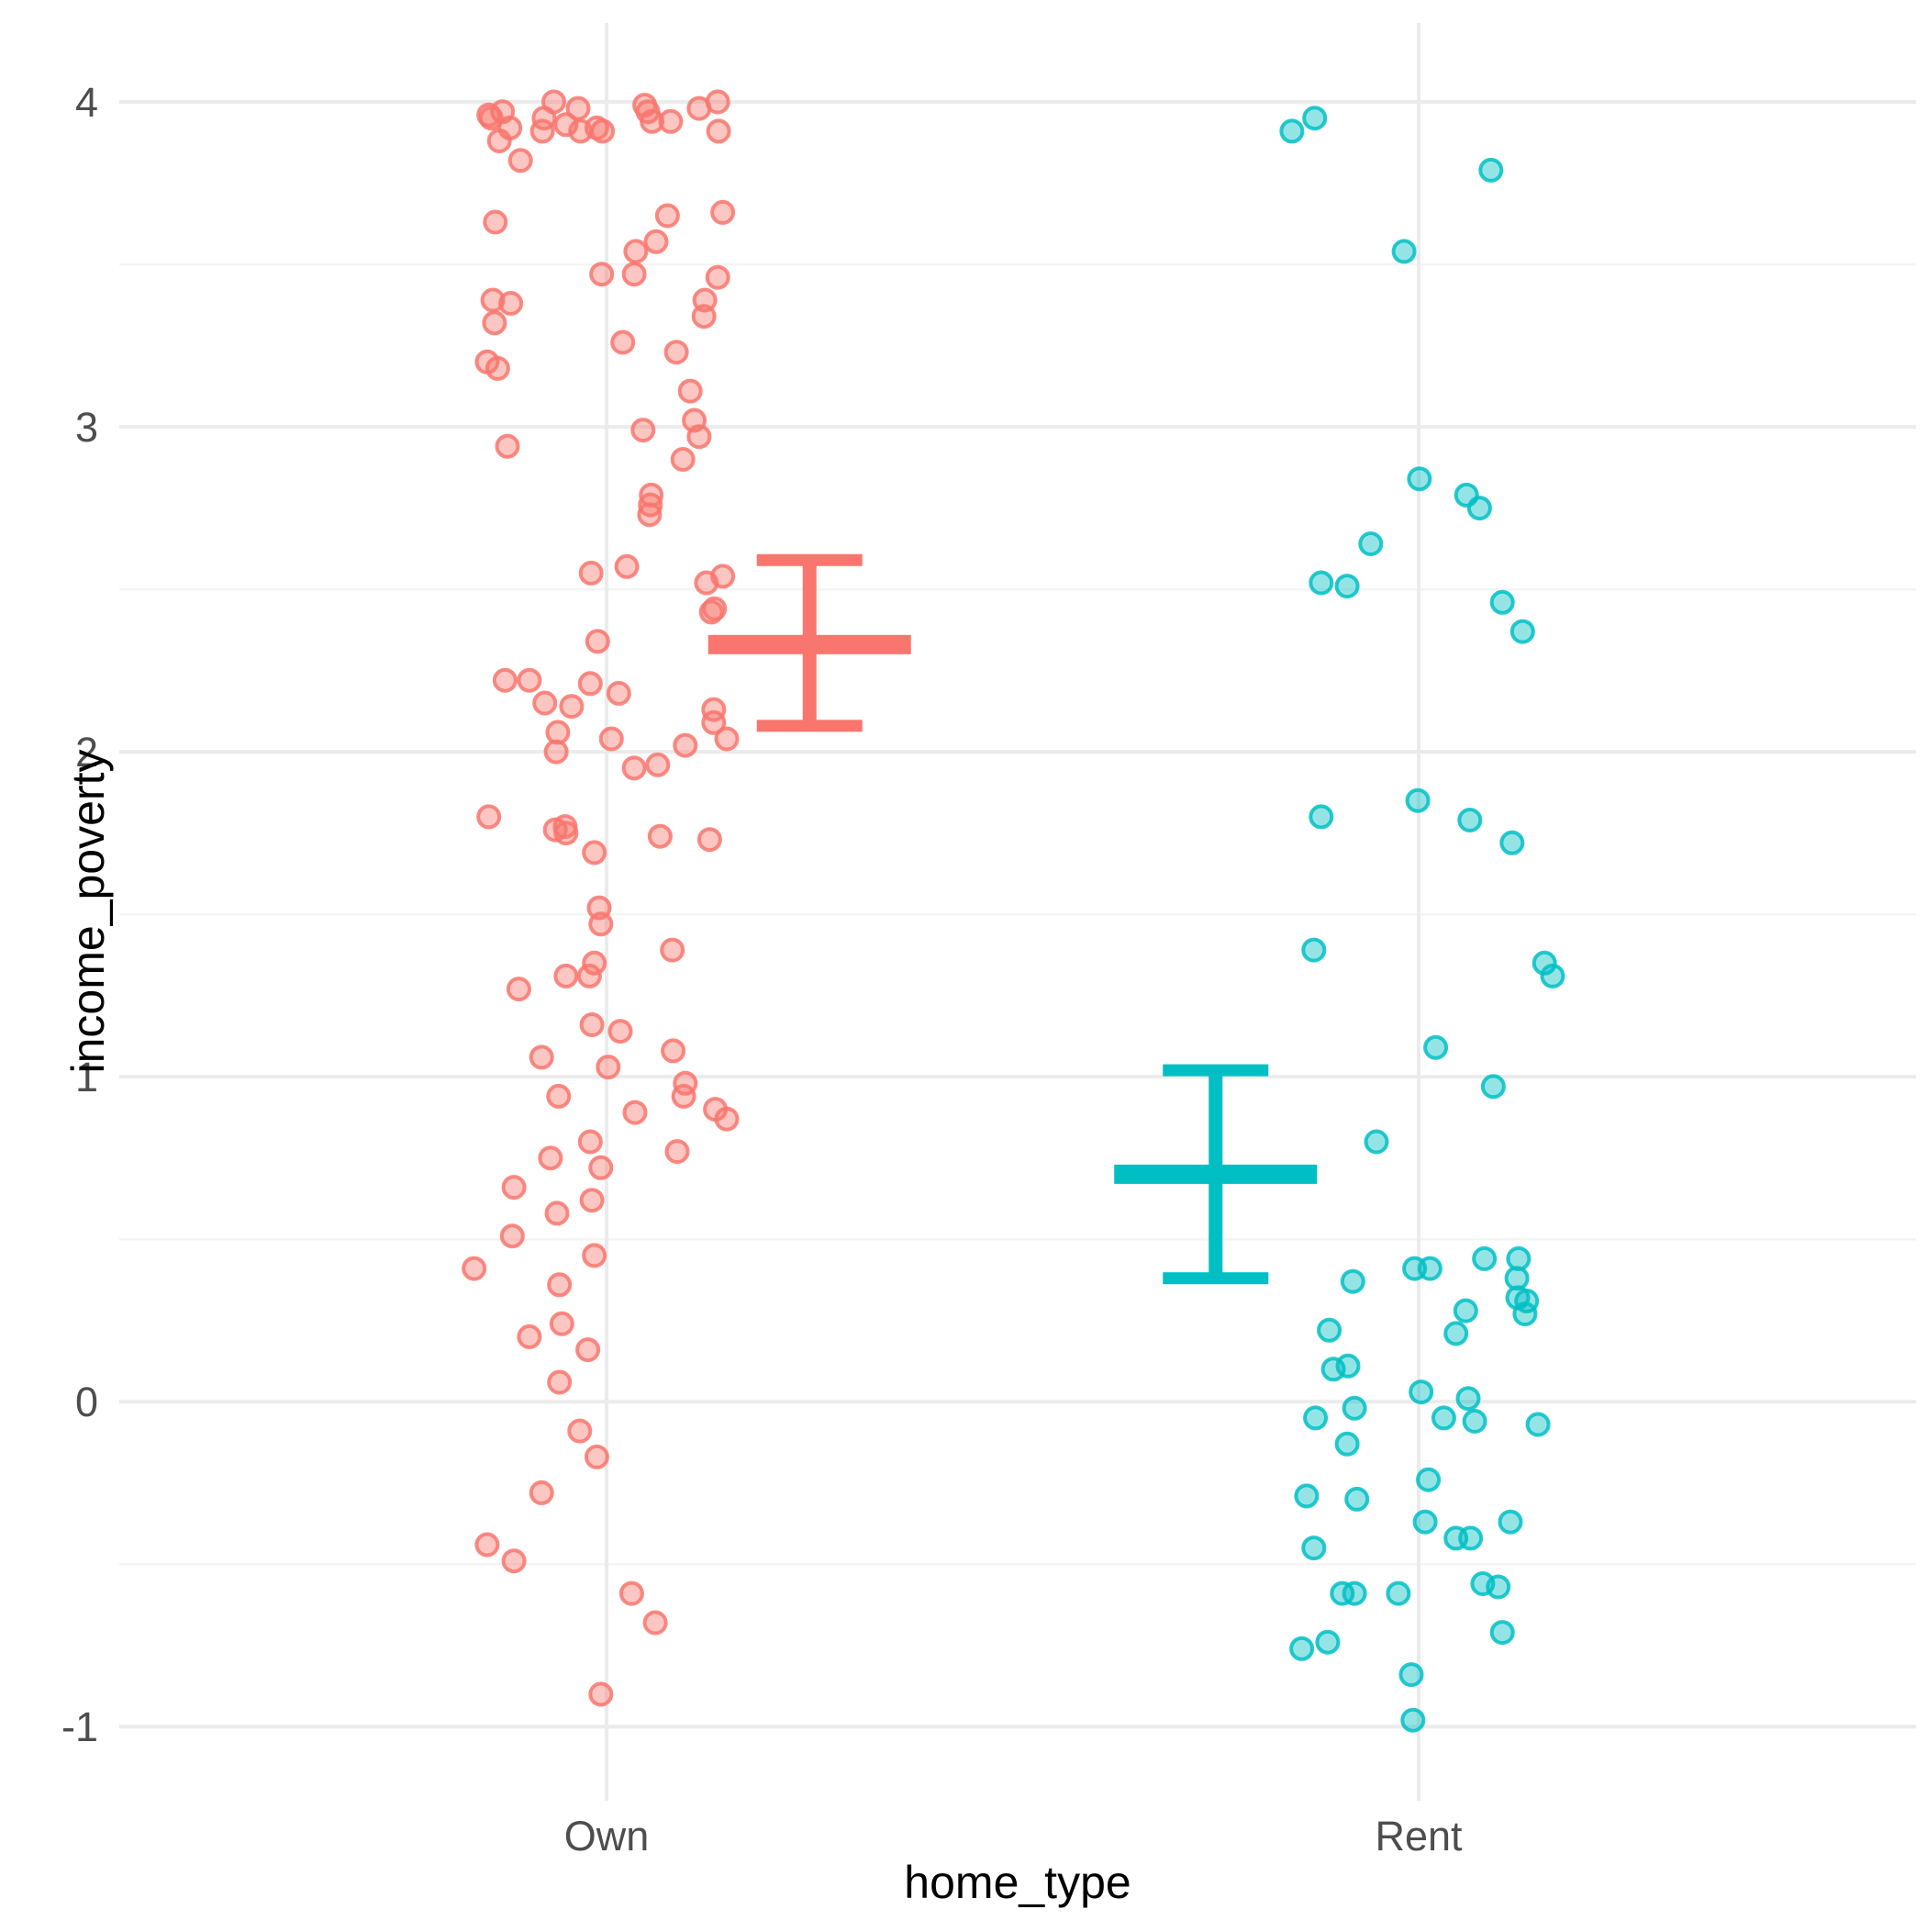 This screenshot has width=1927, height=1932. I want to click on x-axis-title: home_type, so click(1017, 1882).